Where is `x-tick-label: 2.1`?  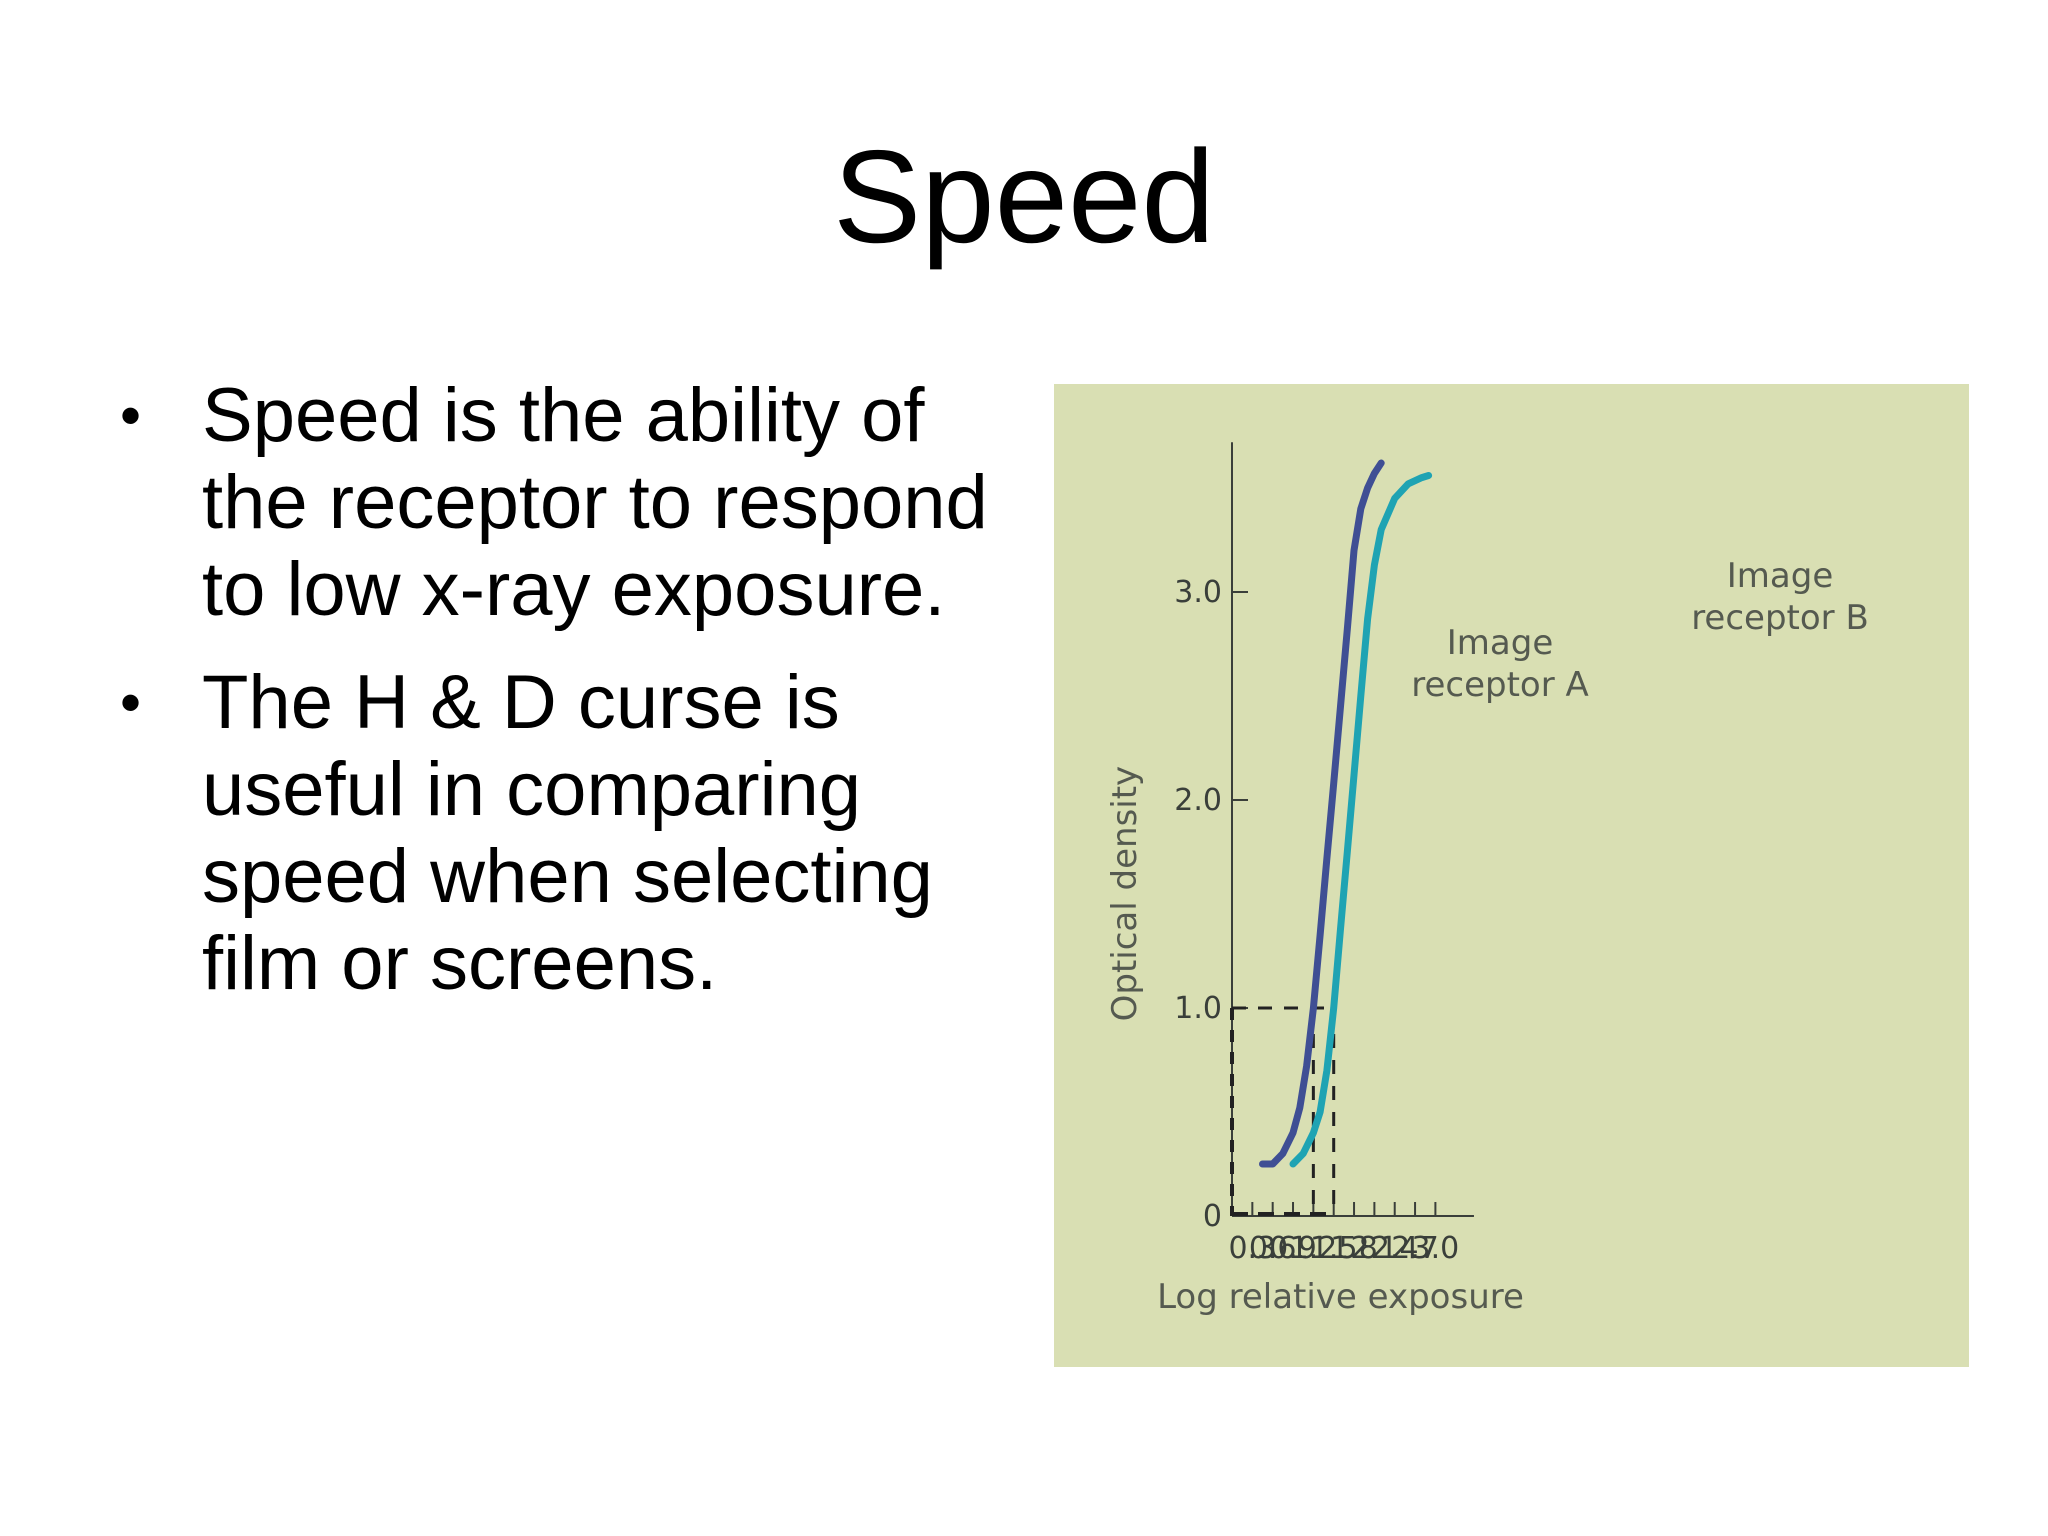 x-tick-label: 2.1 is located at coordinates (1375, 1248).